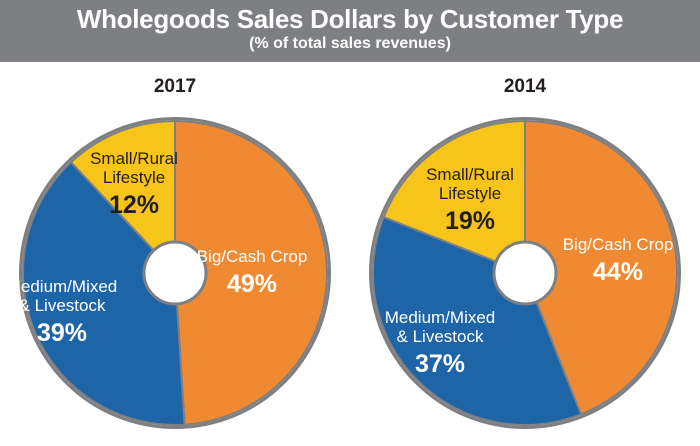 This screenshot has width=700, height=446. I want to click on pie-2014-value-medium-mixed-livestock: 37%, so click(440, 364).